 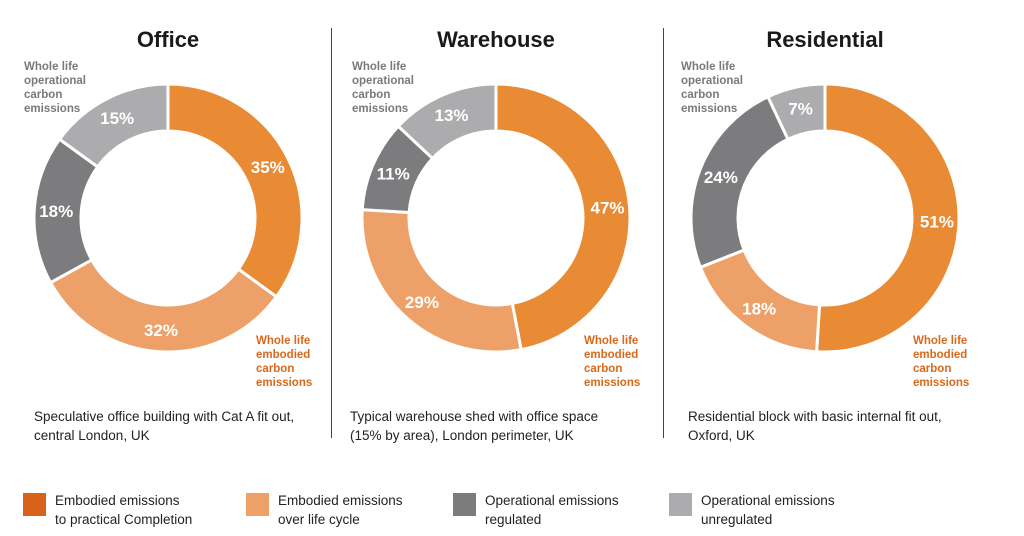 I want to click on office-slice-operational-unregulated, so click(x=113, y=125).